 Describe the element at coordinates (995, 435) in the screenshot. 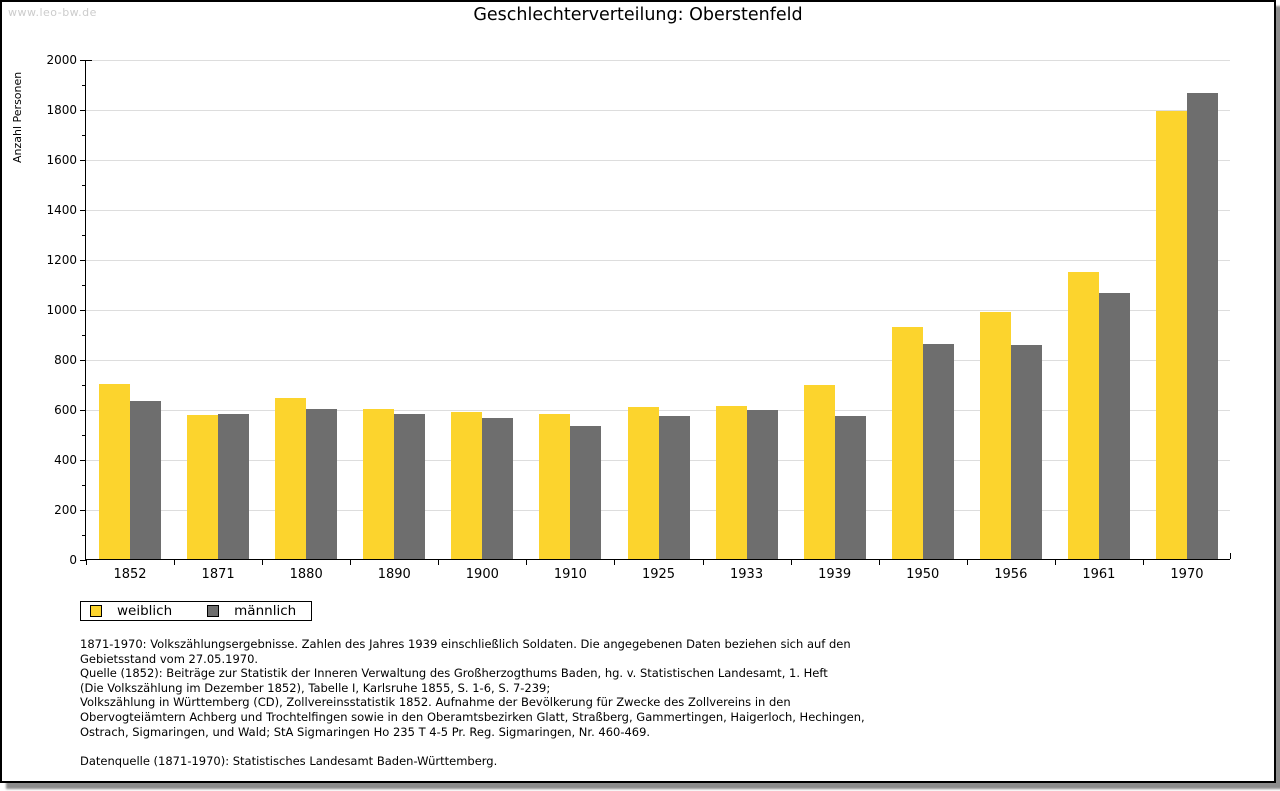

I see `bar-weiblich-1956` at that location.